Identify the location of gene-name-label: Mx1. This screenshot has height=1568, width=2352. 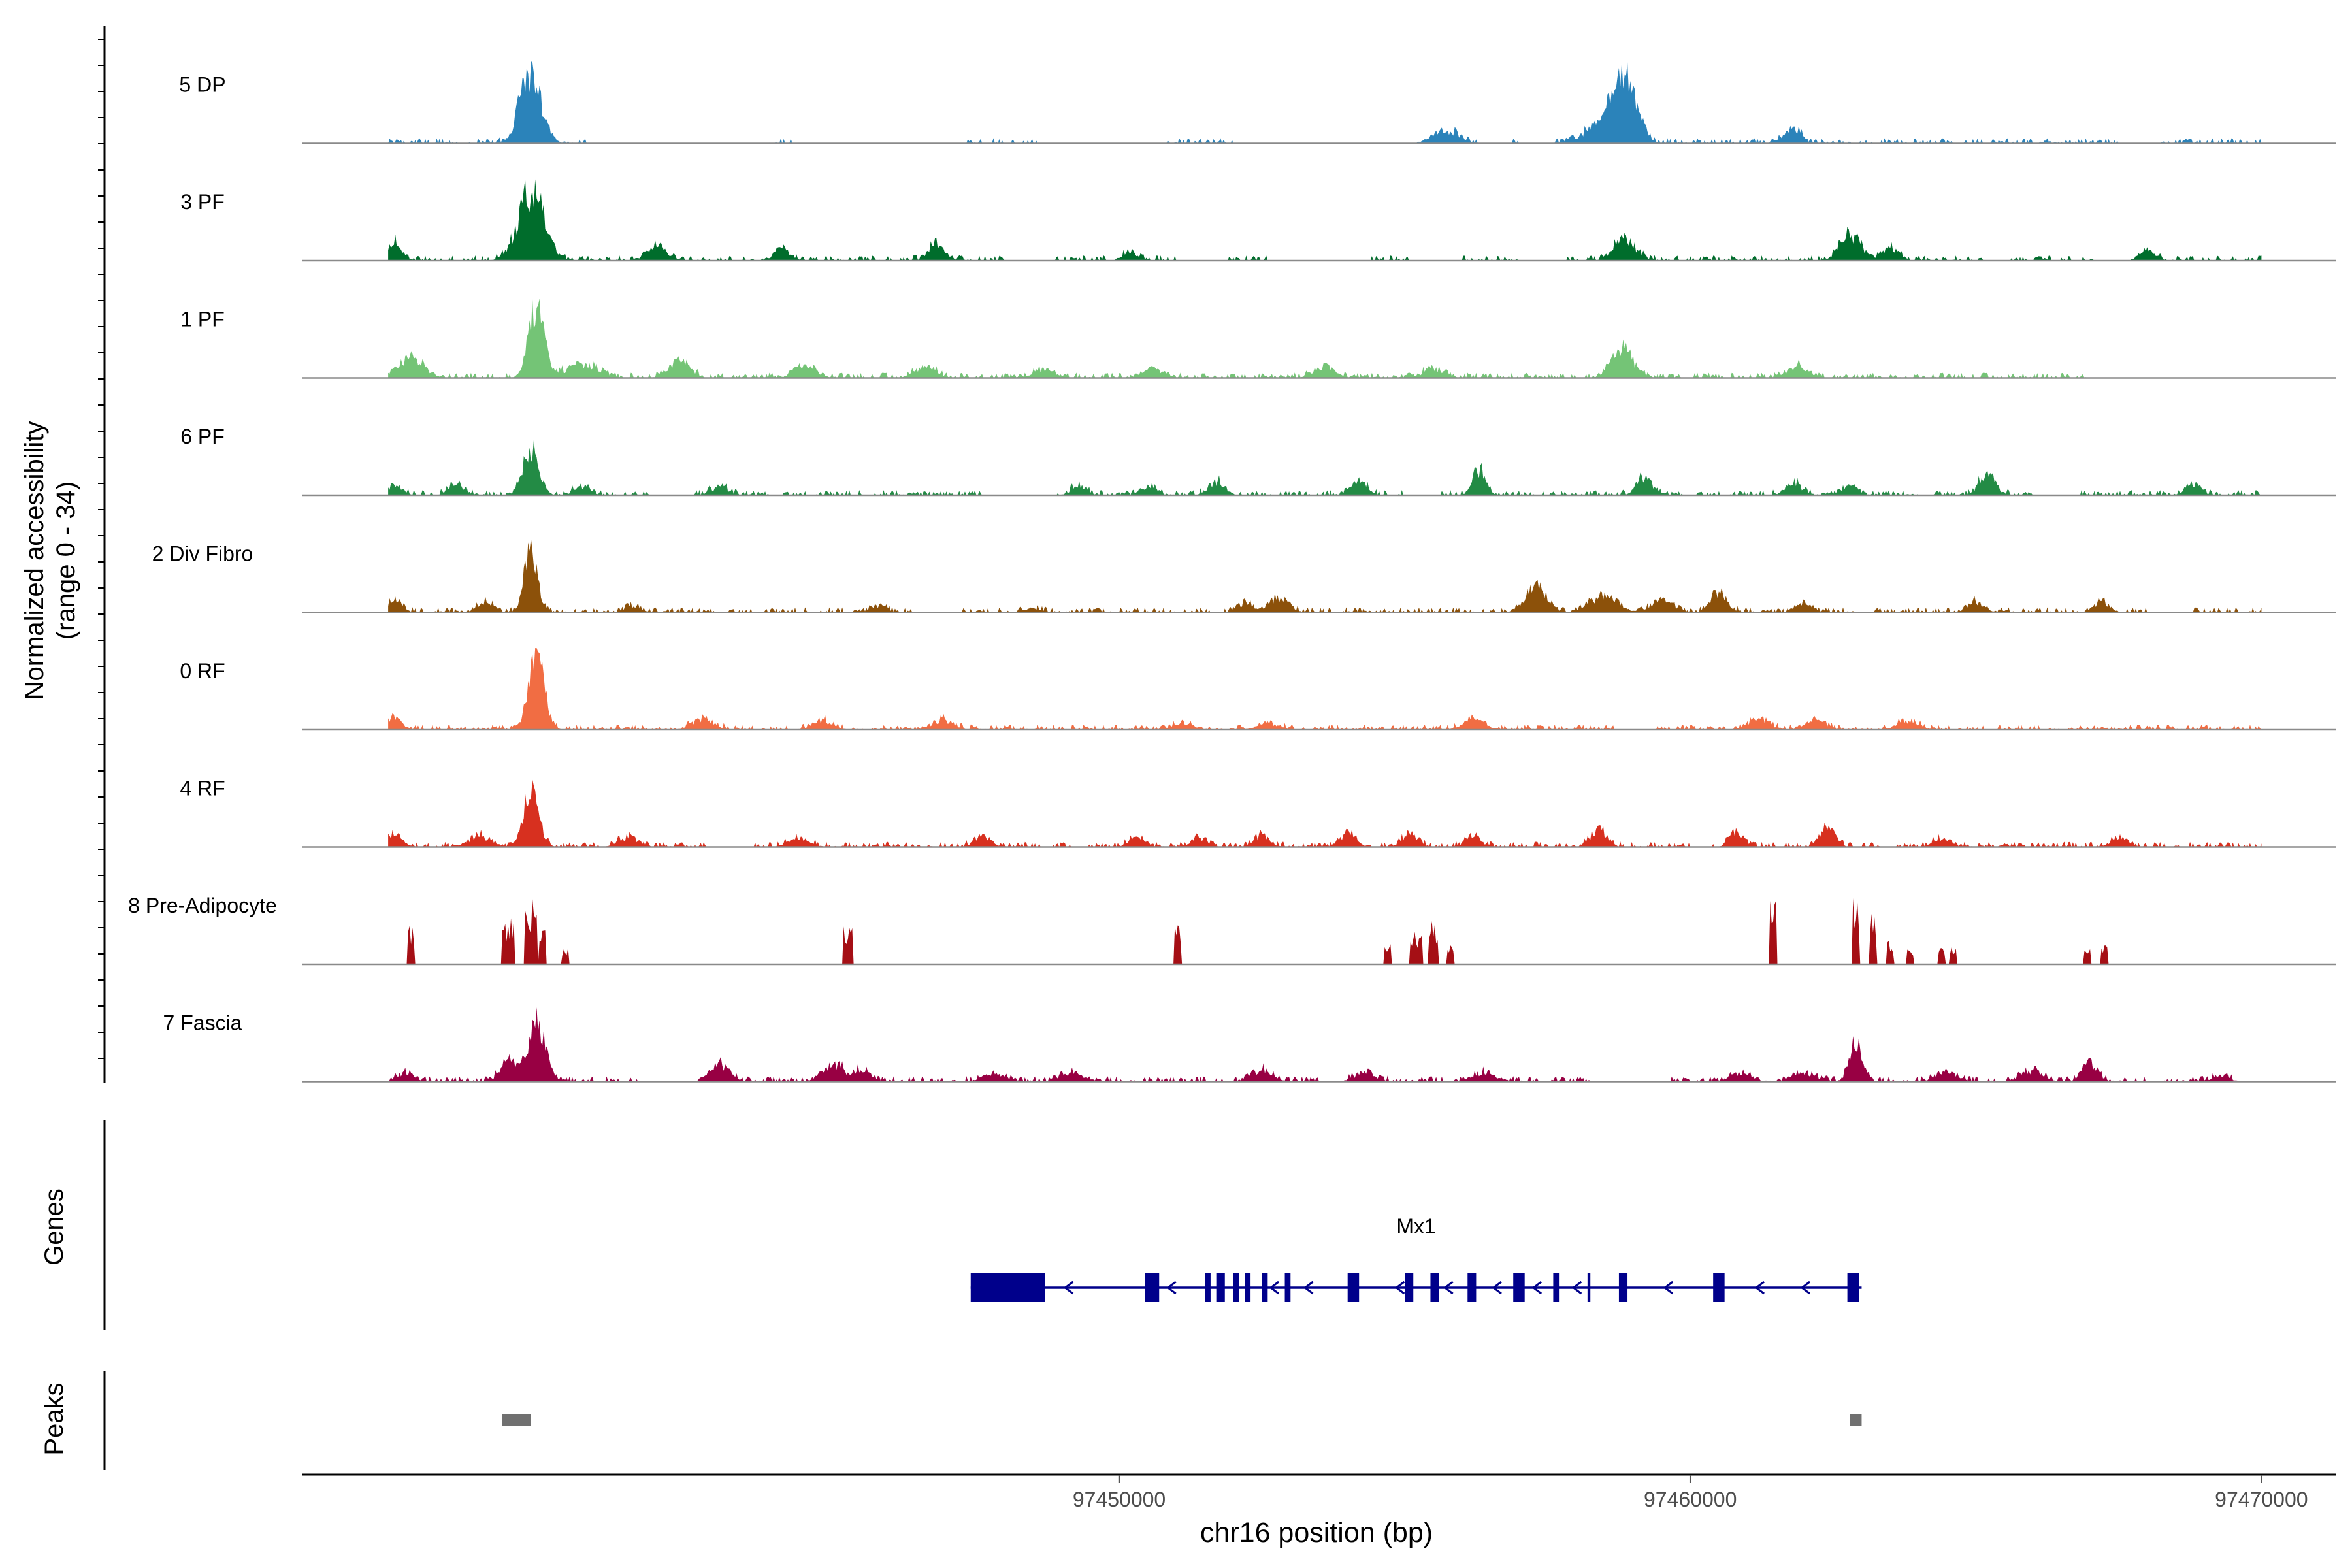
(1415, 1226).